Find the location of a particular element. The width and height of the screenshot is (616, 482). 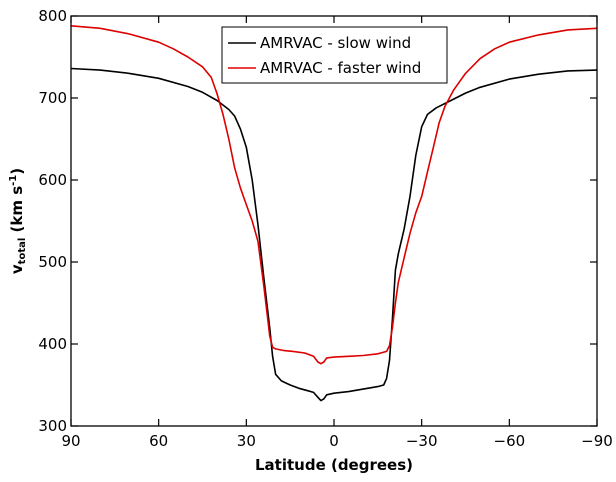

y-tick-label: 700 is located at coordinates (52, 98).